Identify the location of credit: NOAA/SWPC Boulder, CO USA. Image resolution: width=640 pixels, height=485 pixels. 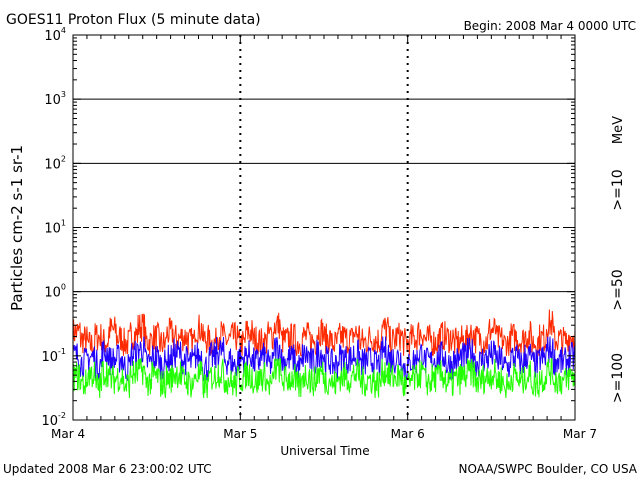
(548, 469).